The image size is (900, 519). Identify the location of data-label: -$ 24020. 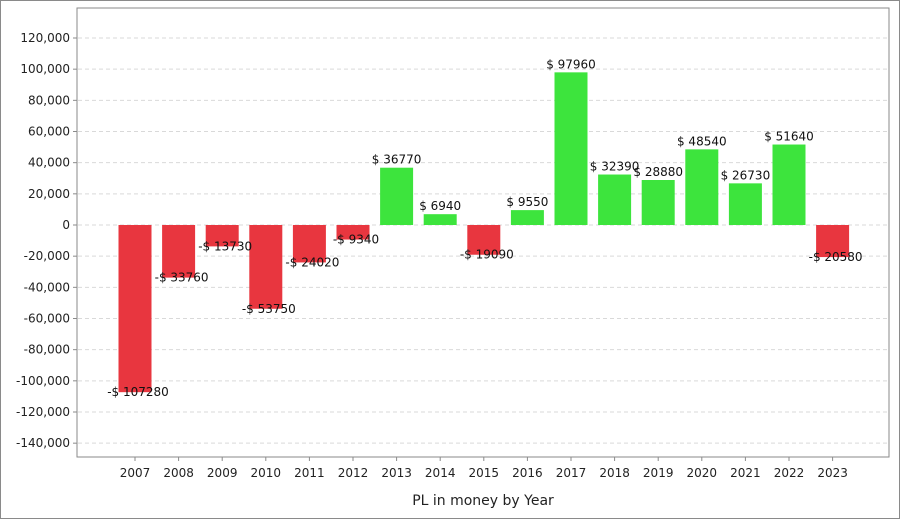
(312, 262).